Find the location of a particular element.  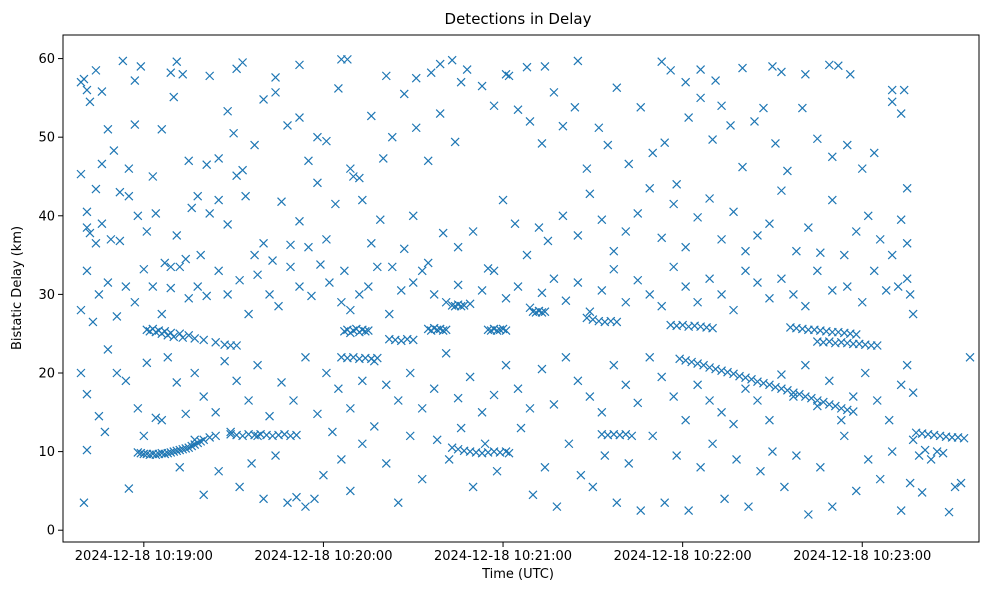

x-tick-label: 2024-12-18 10:21:00 is located at coordinates (503, 556).